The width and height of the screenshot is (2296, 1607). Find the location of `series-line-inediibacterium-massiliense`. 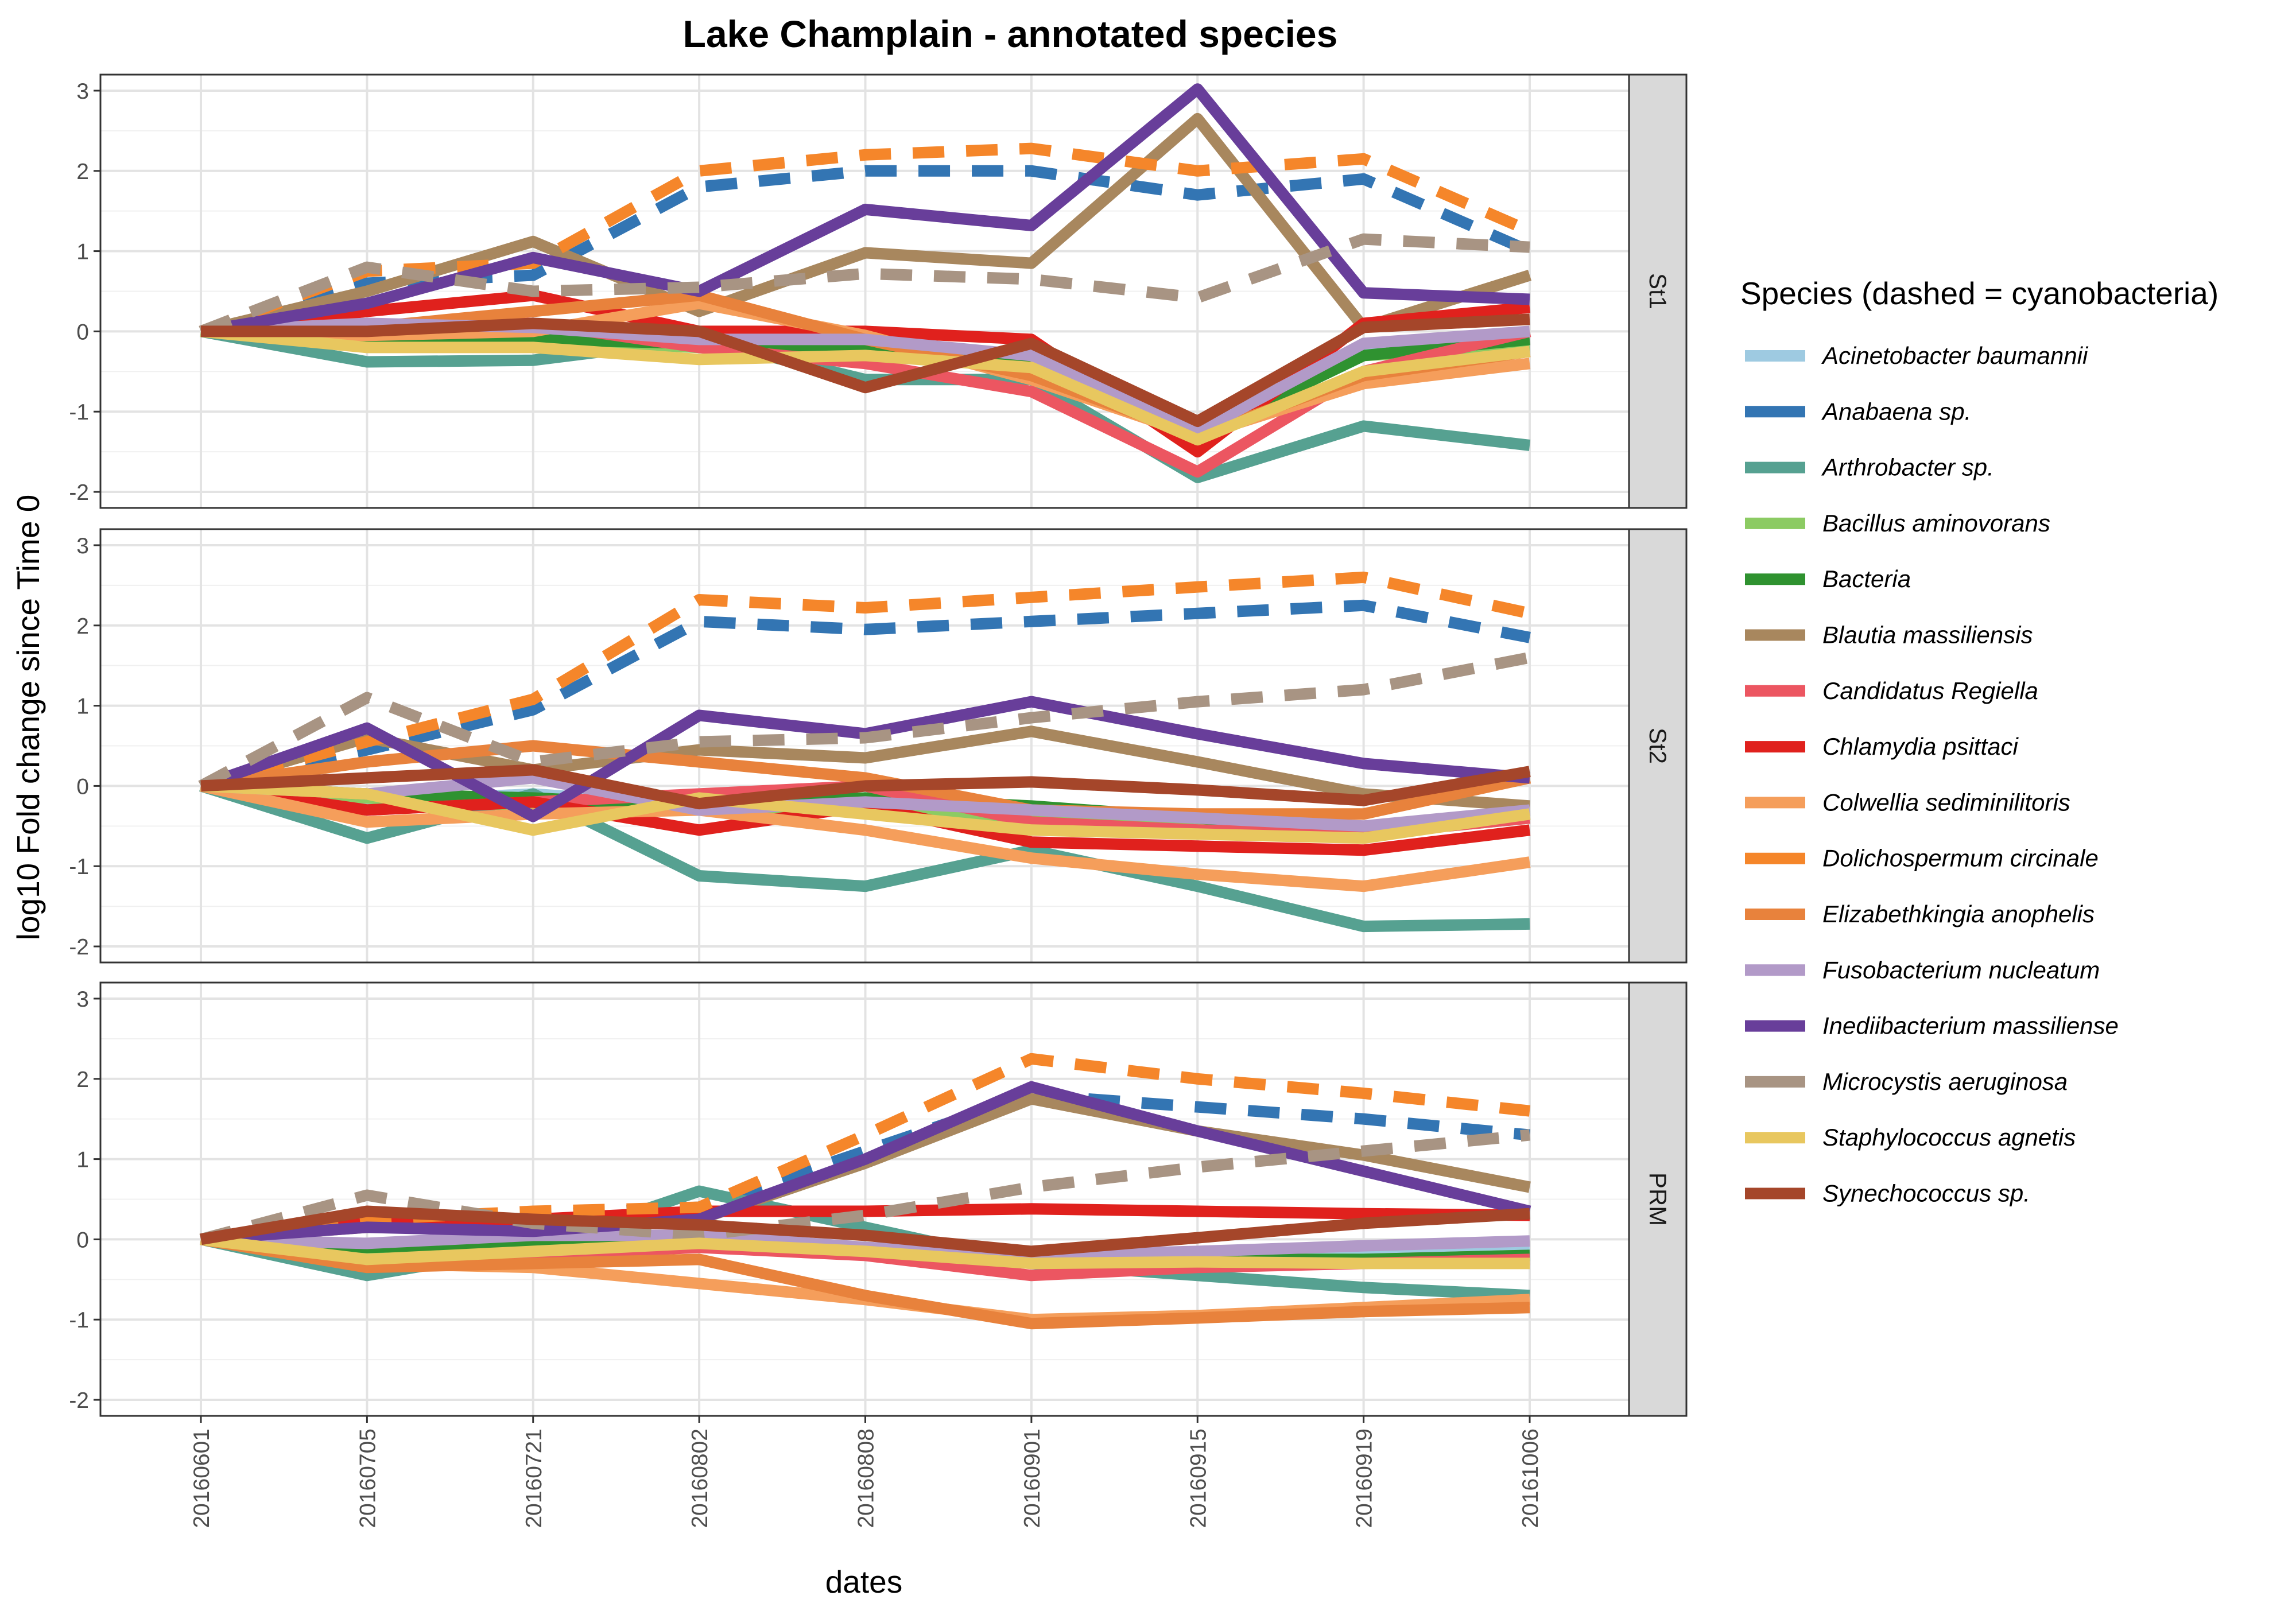

series-line-inediibacterium-massiliense is located at coordinates (865, 210).